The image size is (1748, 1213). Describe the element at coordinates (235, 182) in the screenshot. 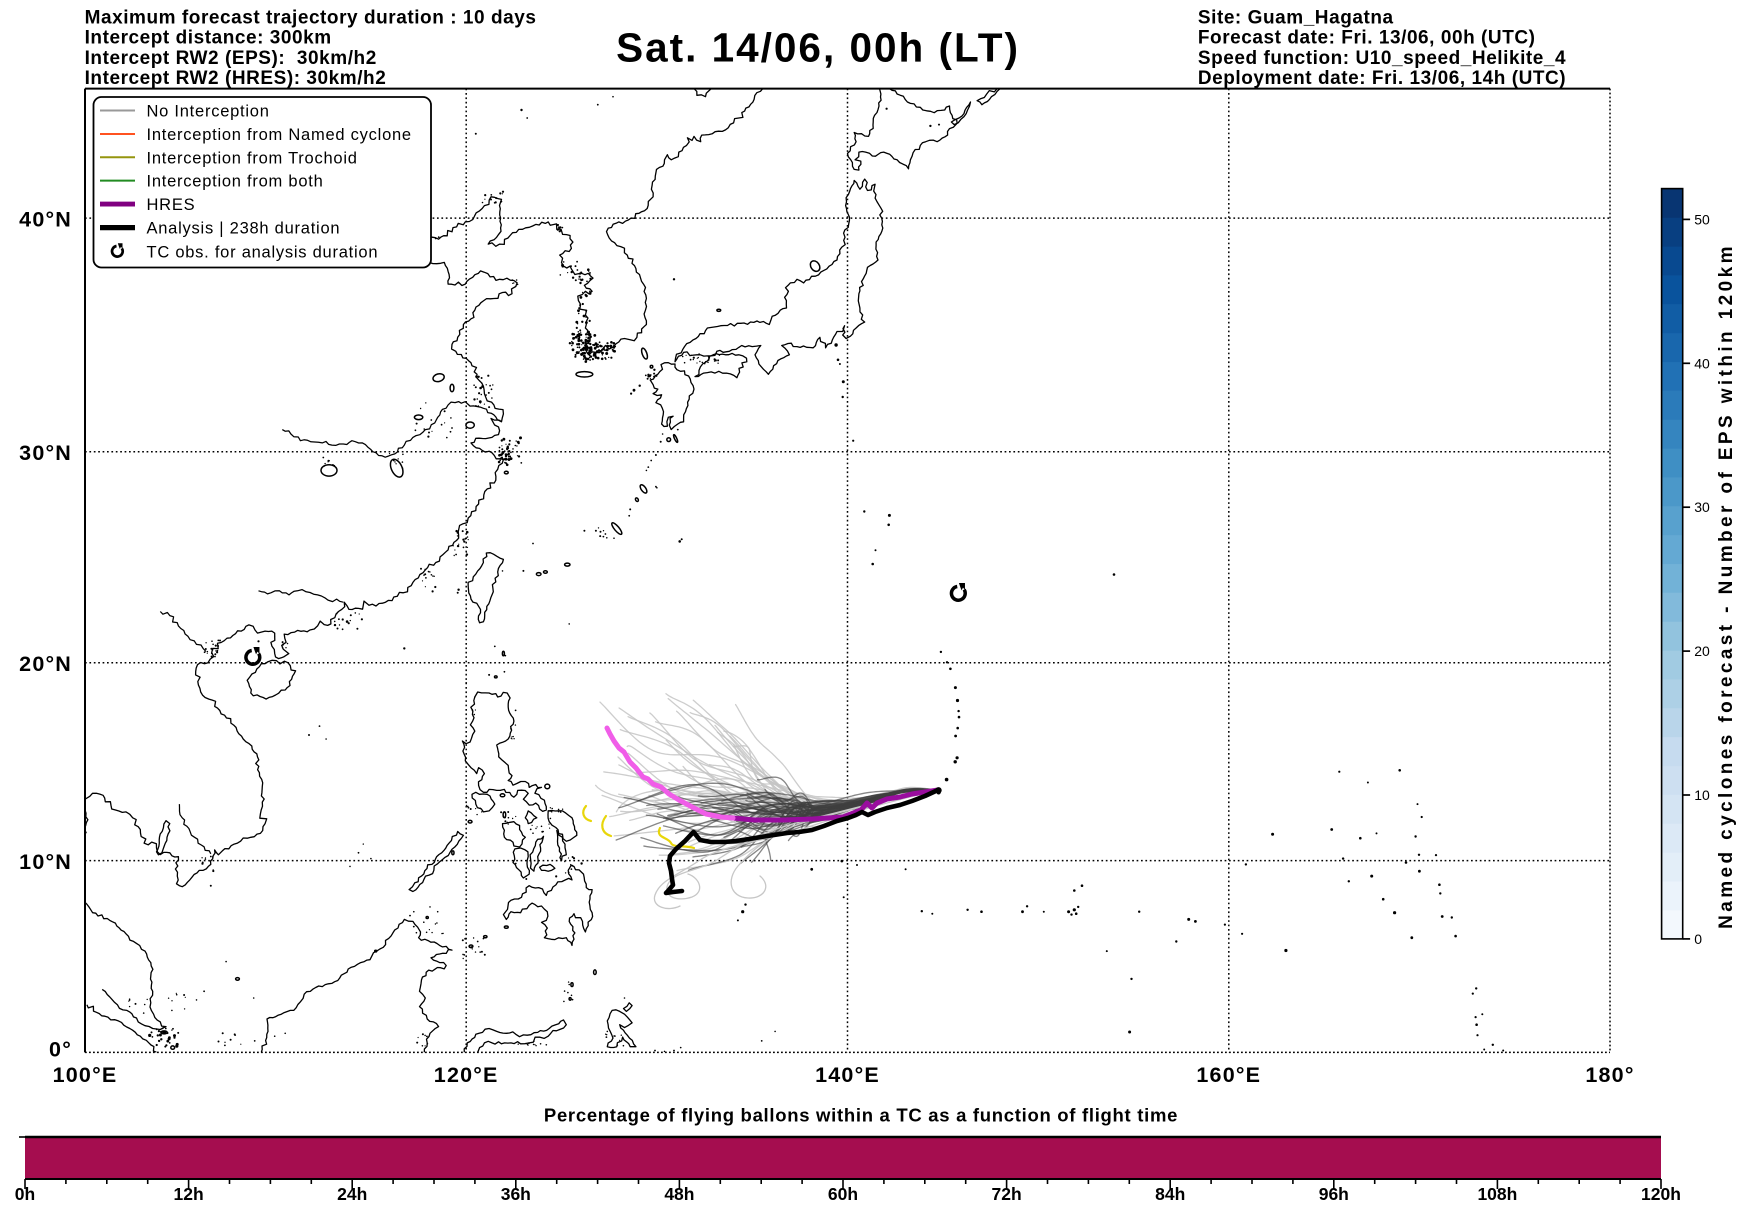

I see `svg-text: Interception from both` at that location.